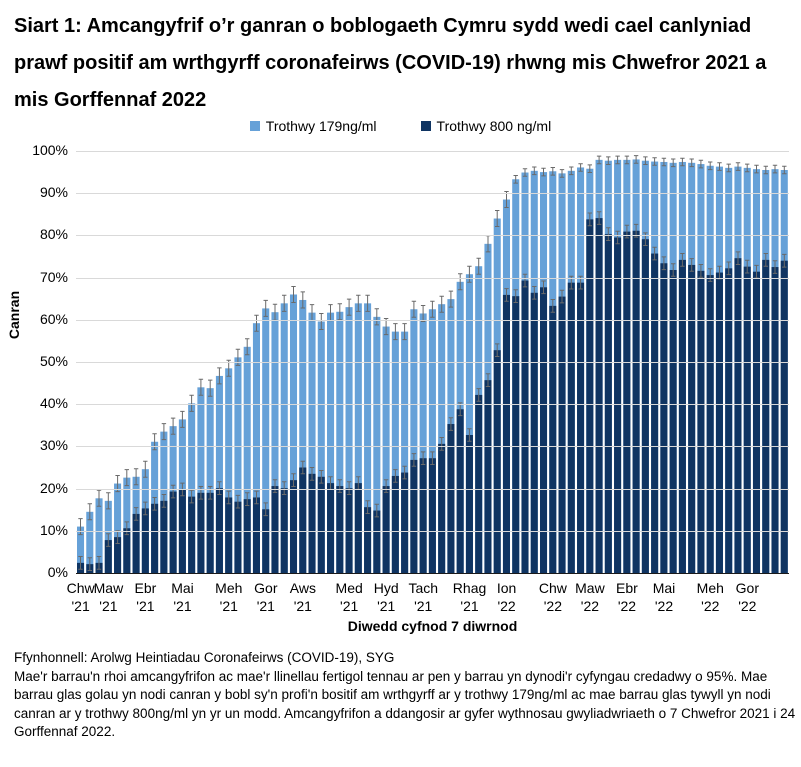 The height and width of the screenshot is (767, 801). What do you see at coordinates (494, 126) in the screenshot?
I see `legend-label-800: Trothwy 800 ng/ml` at bounding box center [494, 126].